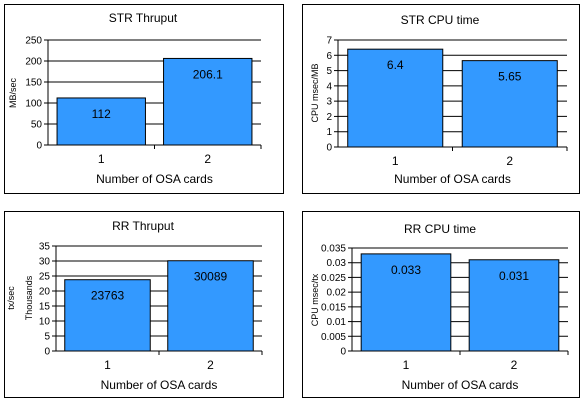 The width and height of the screenshot is (585, 400). Describe the element at coordinates (440, 229) in the screenshot. I see `chart-title: RR CPU time` at that location.